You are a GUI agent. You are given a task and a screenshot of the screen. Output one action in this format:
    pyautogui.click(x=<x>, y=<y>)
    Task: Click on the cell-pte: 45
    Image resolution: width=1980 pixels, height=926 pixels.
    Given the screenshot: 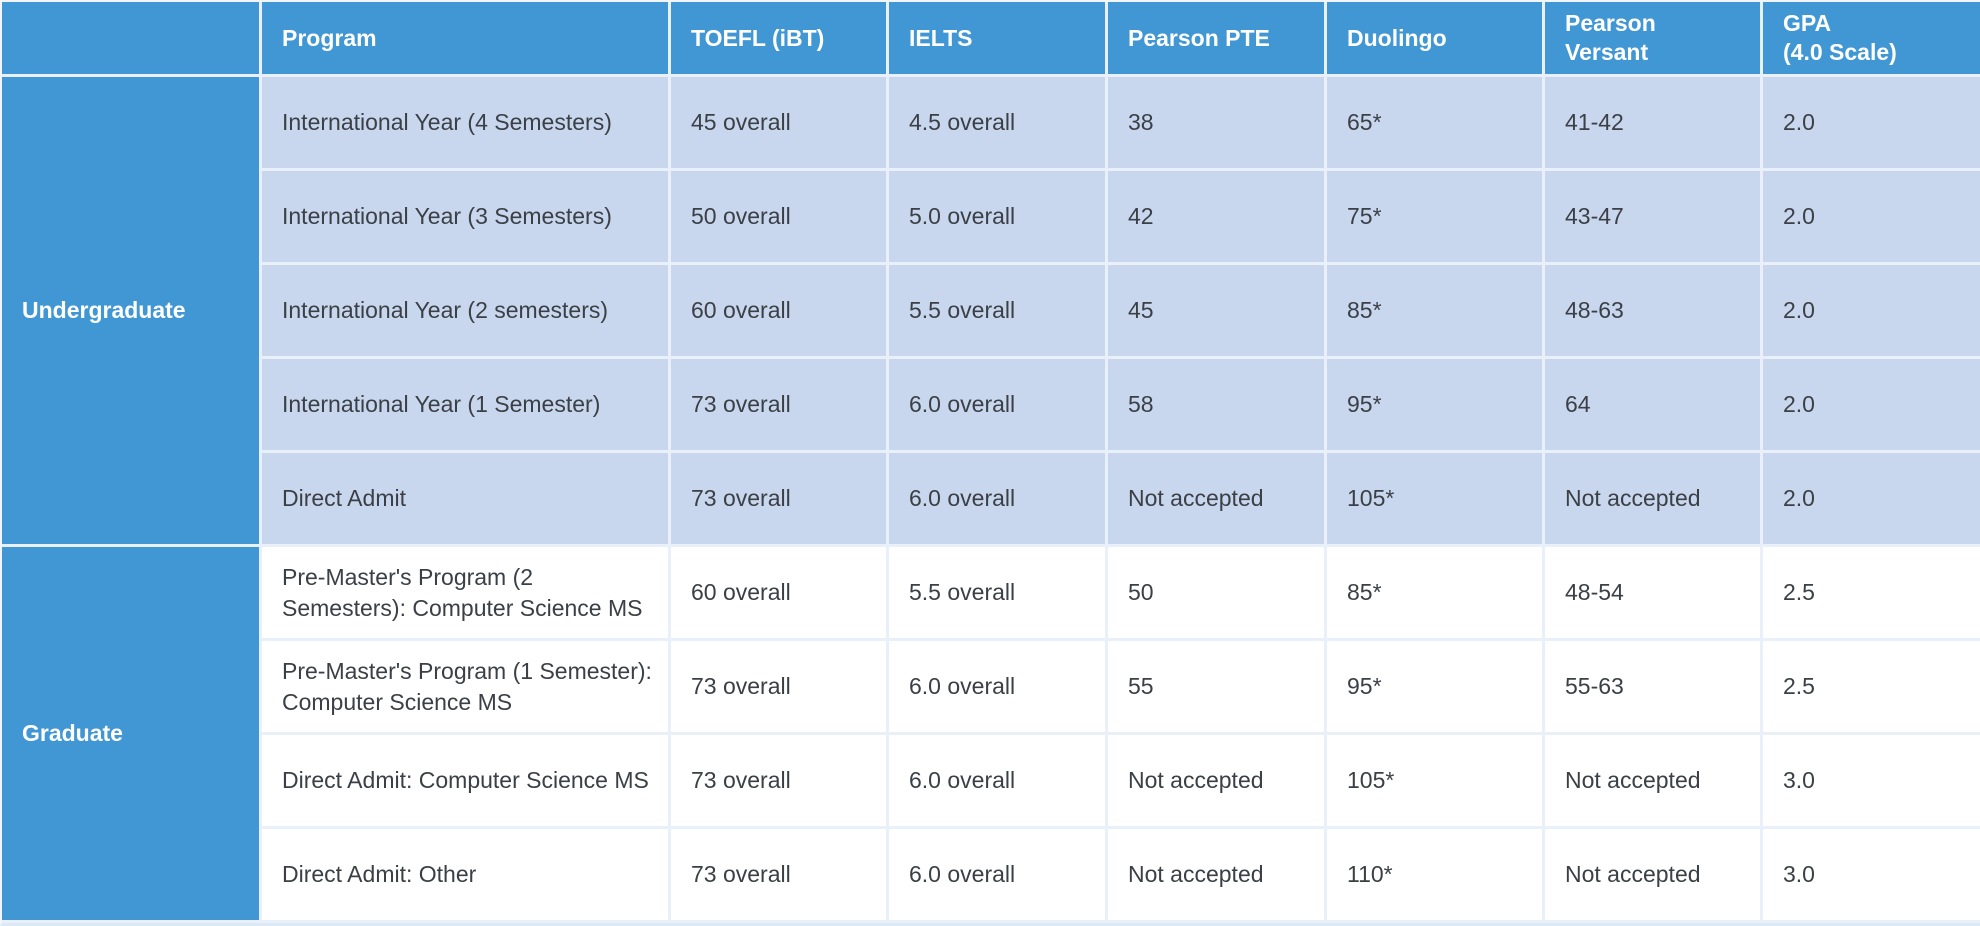 What is the action you would take?
    pyautogui.click(x=1217, y=312)
    